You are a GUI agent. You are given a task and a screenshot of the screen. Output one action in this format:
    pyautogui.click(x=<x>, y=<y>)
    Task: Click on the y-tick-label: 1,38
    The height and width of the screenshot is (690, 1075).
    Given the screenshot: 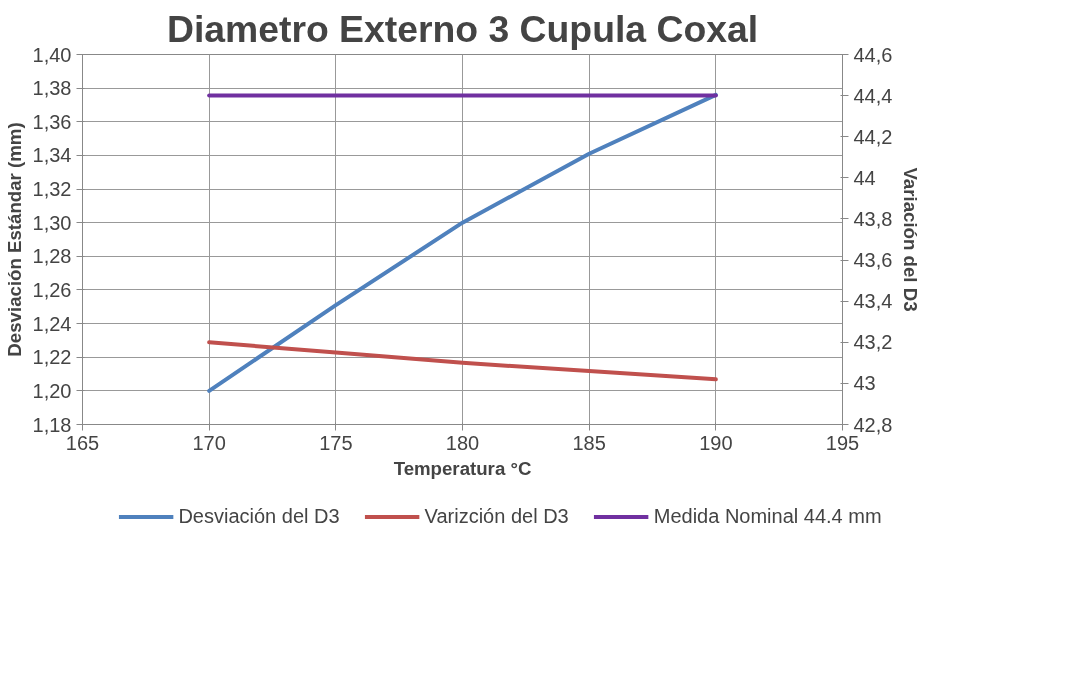 What is the action you would take?
    pyautogui.click(x=52, y=88)
    